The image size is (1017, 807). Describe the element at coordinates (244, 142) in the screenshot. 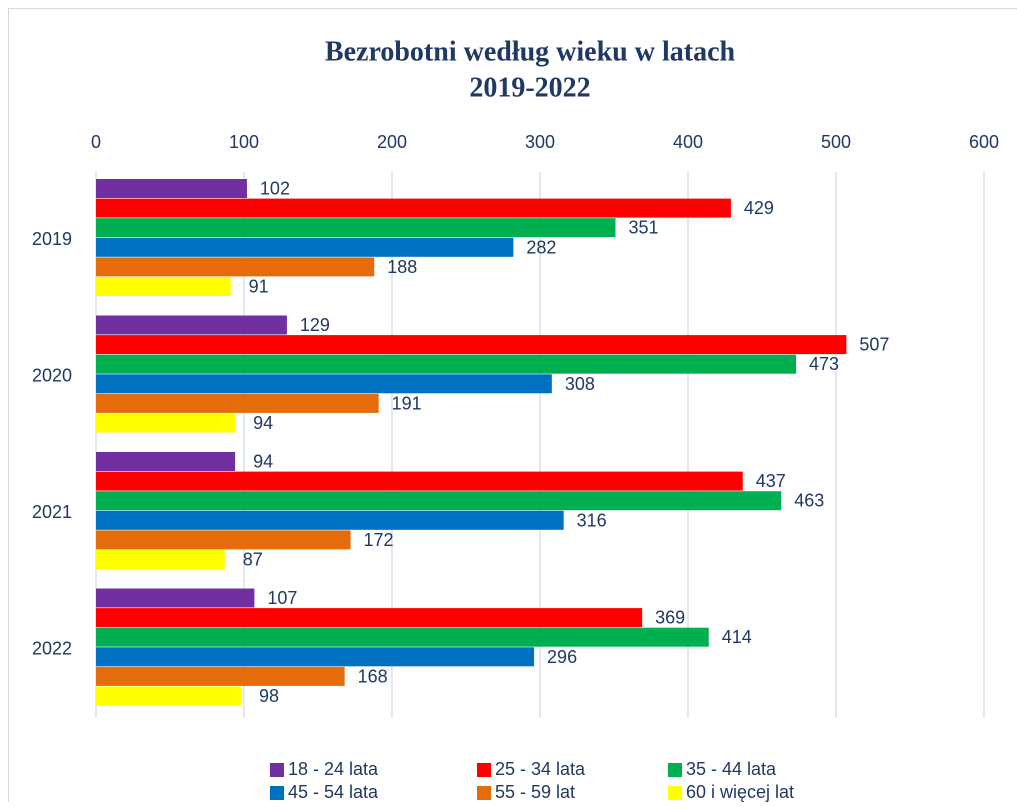

I see `x-tick-label: 100` at that location.